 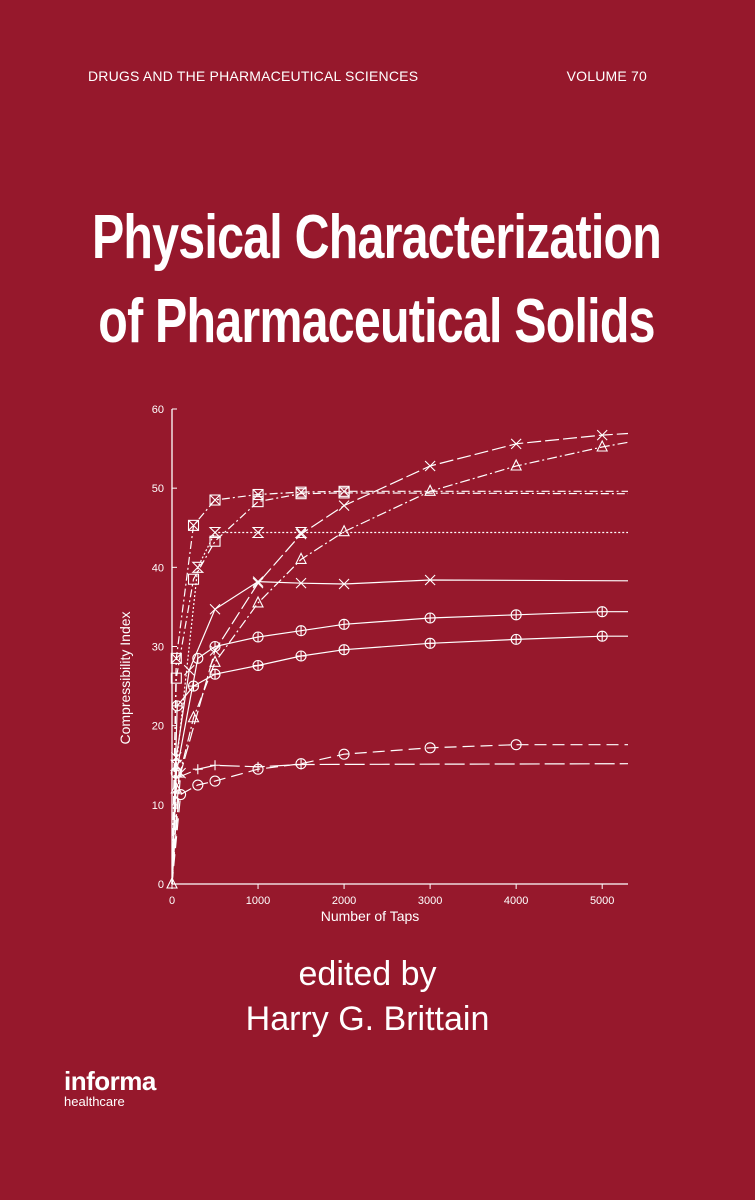 What do you see at coordinates (367, 1019) in the screenshot?
I see `editor-name: Harry G. Brittain` at bounding box center [367, 1019].